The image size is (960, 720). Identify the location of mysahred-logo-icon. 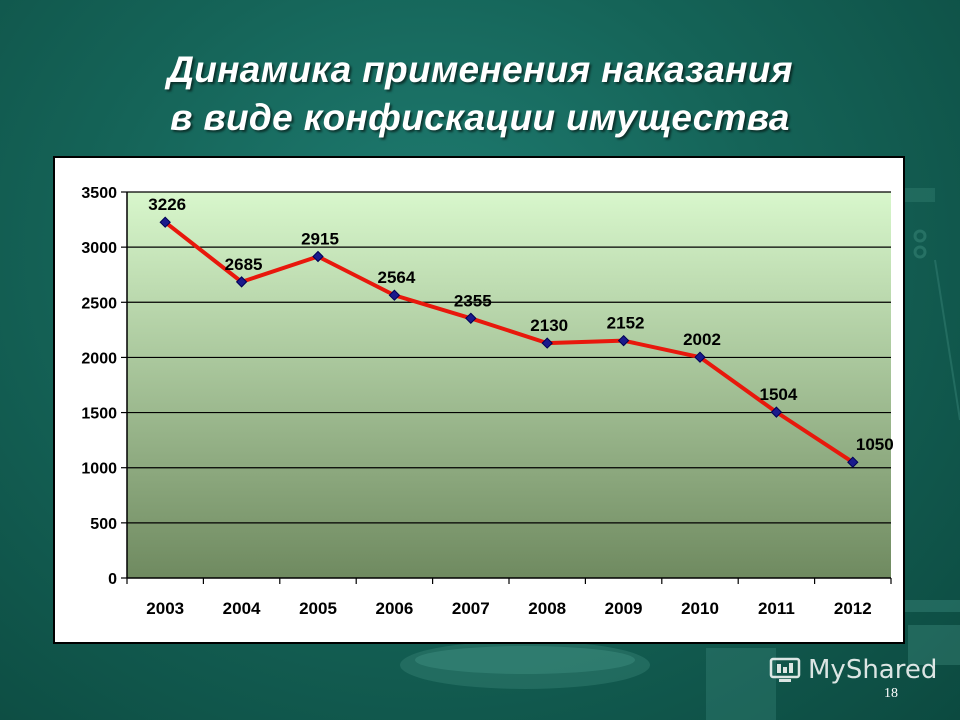
(785, 669).